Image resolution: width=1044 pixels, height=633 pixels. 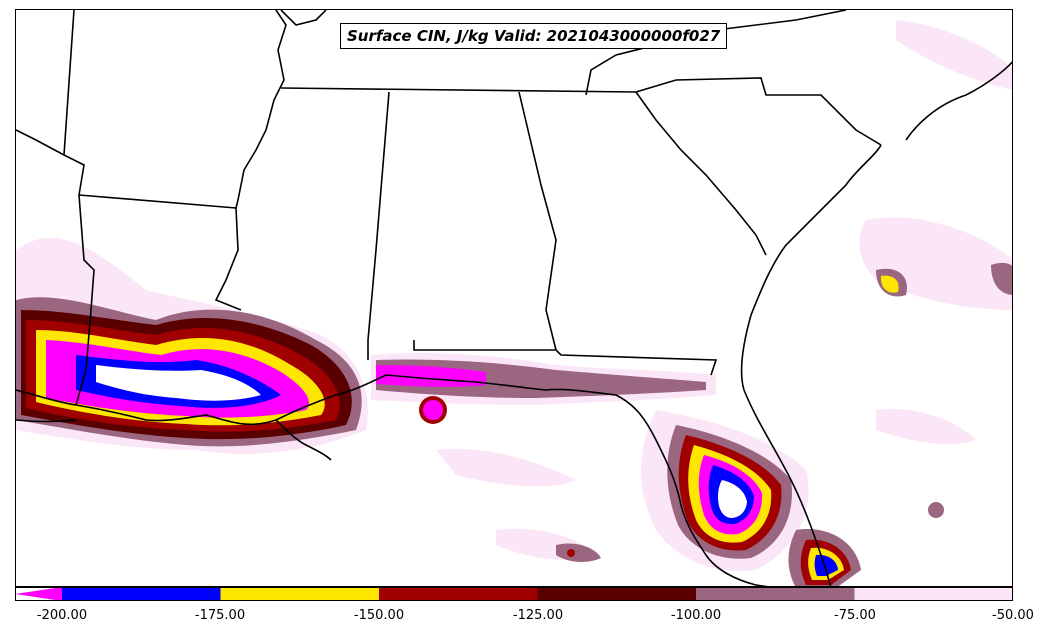 I want to click on colorbar-segments, so click(x=538, y=594).